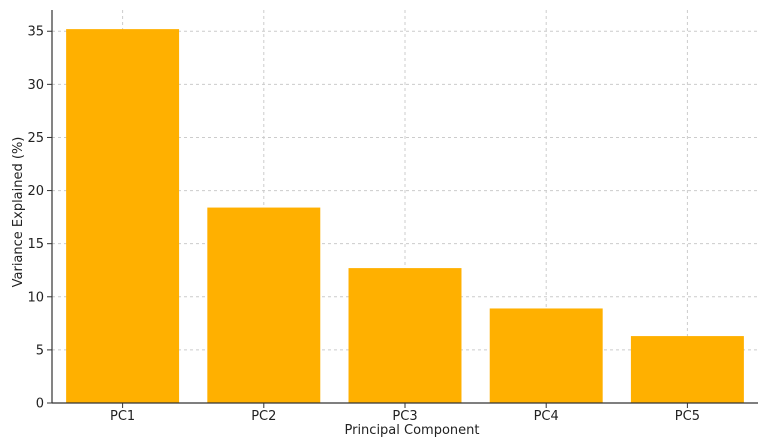 The width and height of the screenshot is (764, 439). Describe the element at coordinates (687, 369) in the screenshot. I see `bar-pc5` at that location.